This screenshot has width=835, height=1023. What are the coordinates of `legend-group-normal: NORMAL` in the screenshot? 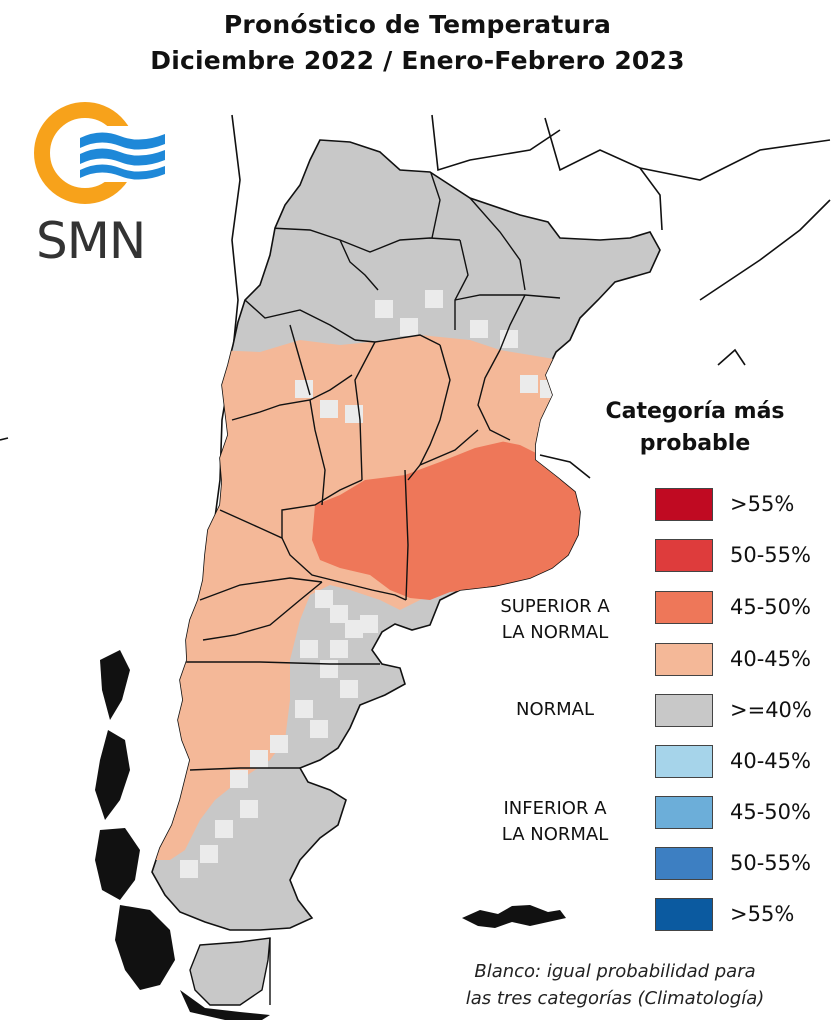 It's located at (554, 709).